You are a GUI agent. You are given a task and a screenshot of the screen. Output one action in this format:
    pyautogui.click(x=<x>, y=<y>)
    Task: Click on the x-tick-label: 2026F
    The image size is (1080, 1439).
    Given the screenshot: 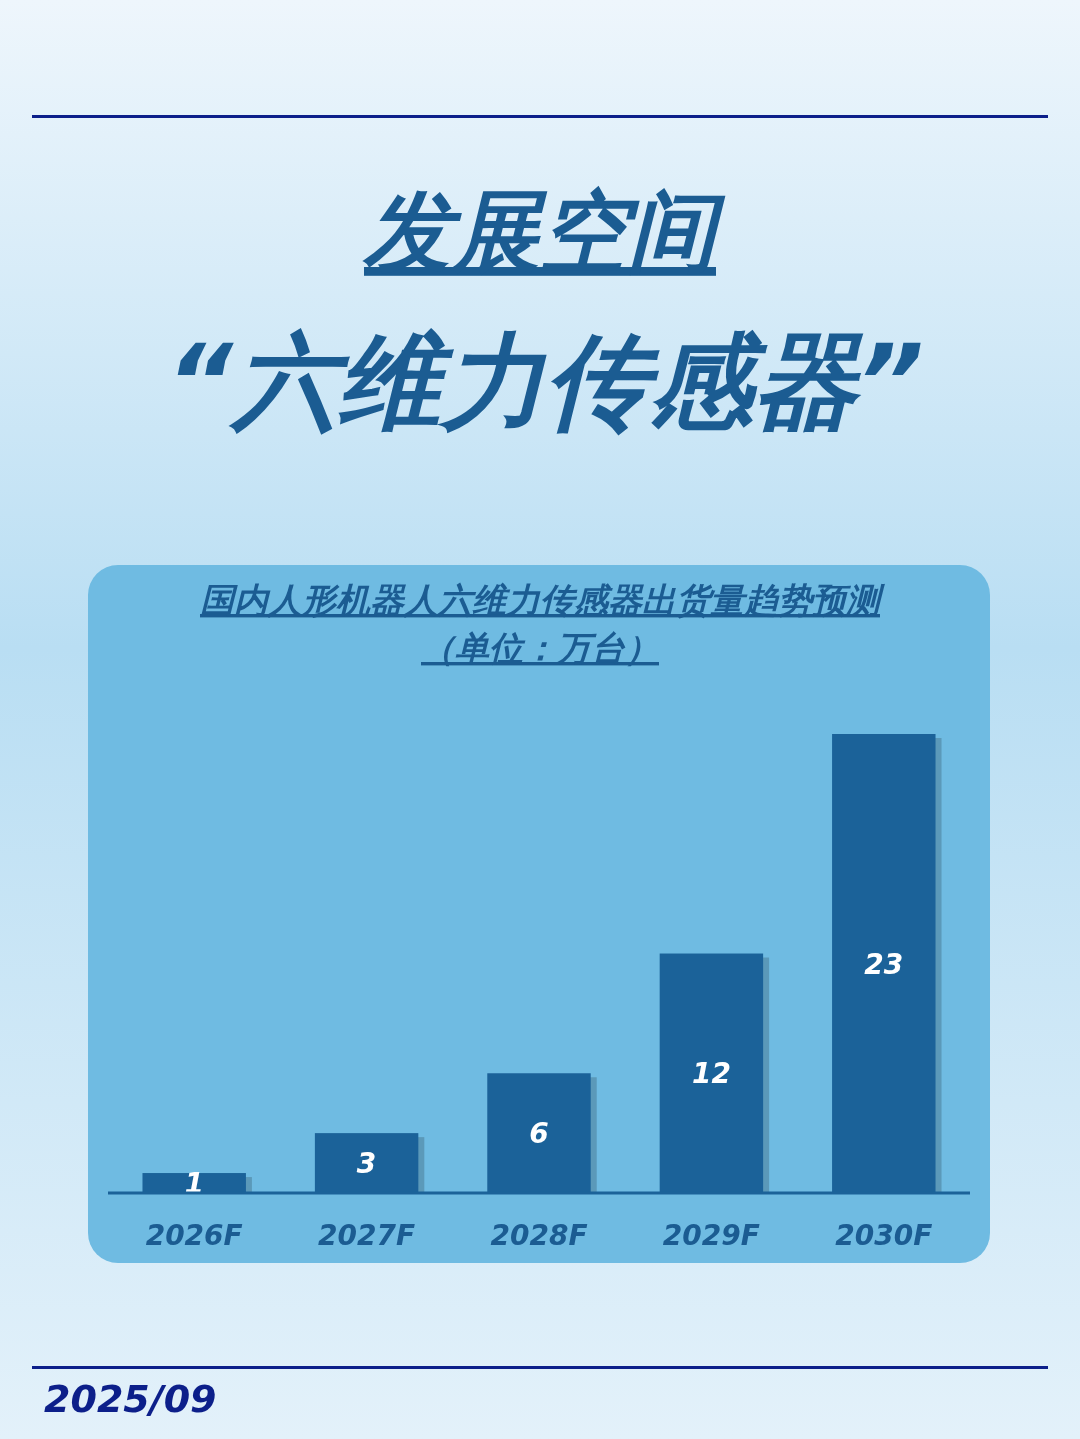 What is the action you would take?
    pyautogui.click(x=194, y=1235)
    